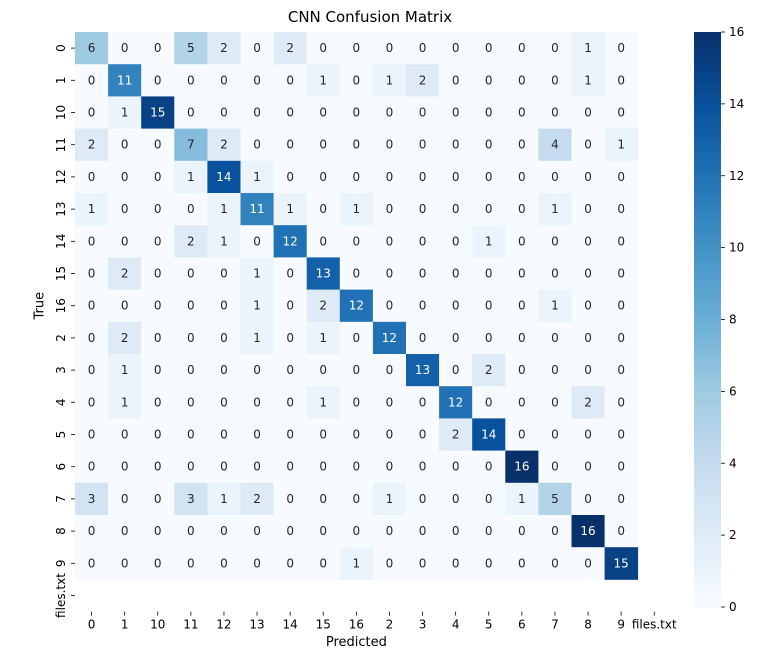 This screenshot has height=660, width=763. What do you see at coordinates (370, 17) in the screenshot?
I see `chart-title: CNN Confusion Matrix` at bounding box center [370, 17].